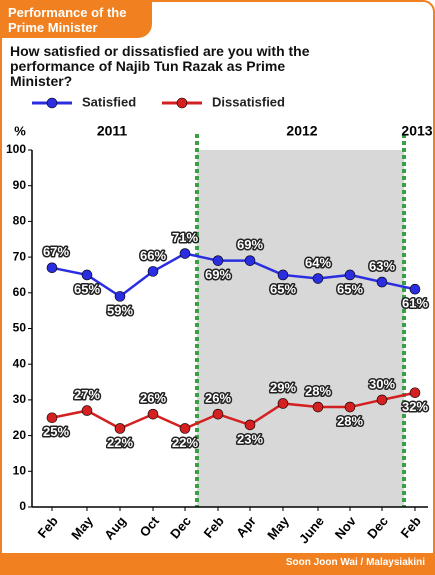  What do you see at coordinates (246, 526) in the screenshot?
I see `x-tick-label: Apr` at bounding box center [246, 526].